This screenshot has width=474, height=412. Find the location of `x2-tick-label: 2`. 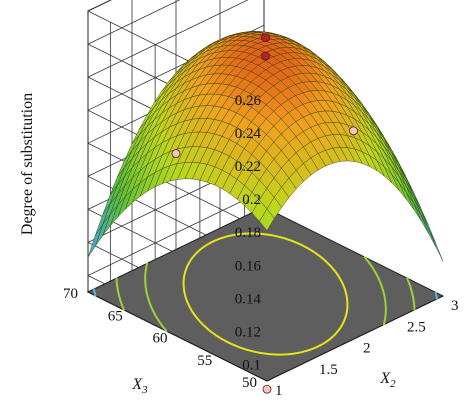

x2-tick-label: 2 is located at coordinates (367, 349).